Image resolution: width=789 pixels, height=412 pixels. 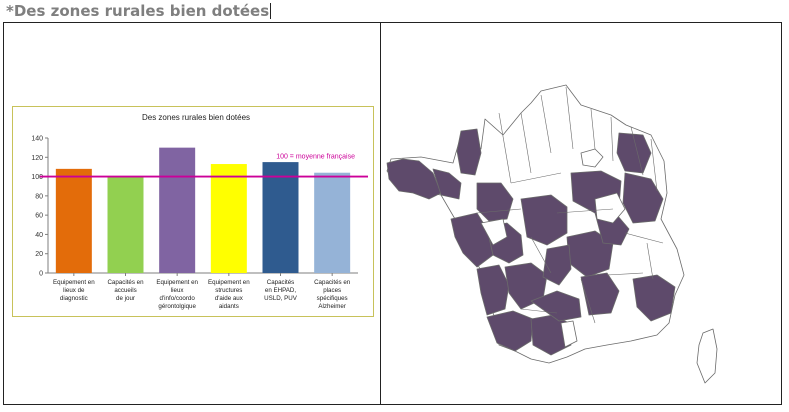 I want to click on x-tick-label: Capacités en accueils de jour, so click(x=125, y=290).